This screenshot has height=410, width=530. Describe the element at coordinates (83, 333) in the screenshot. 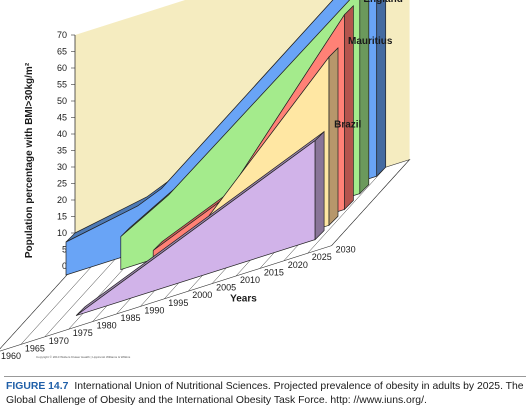

I see `x-tick-label: 1975` at that location.